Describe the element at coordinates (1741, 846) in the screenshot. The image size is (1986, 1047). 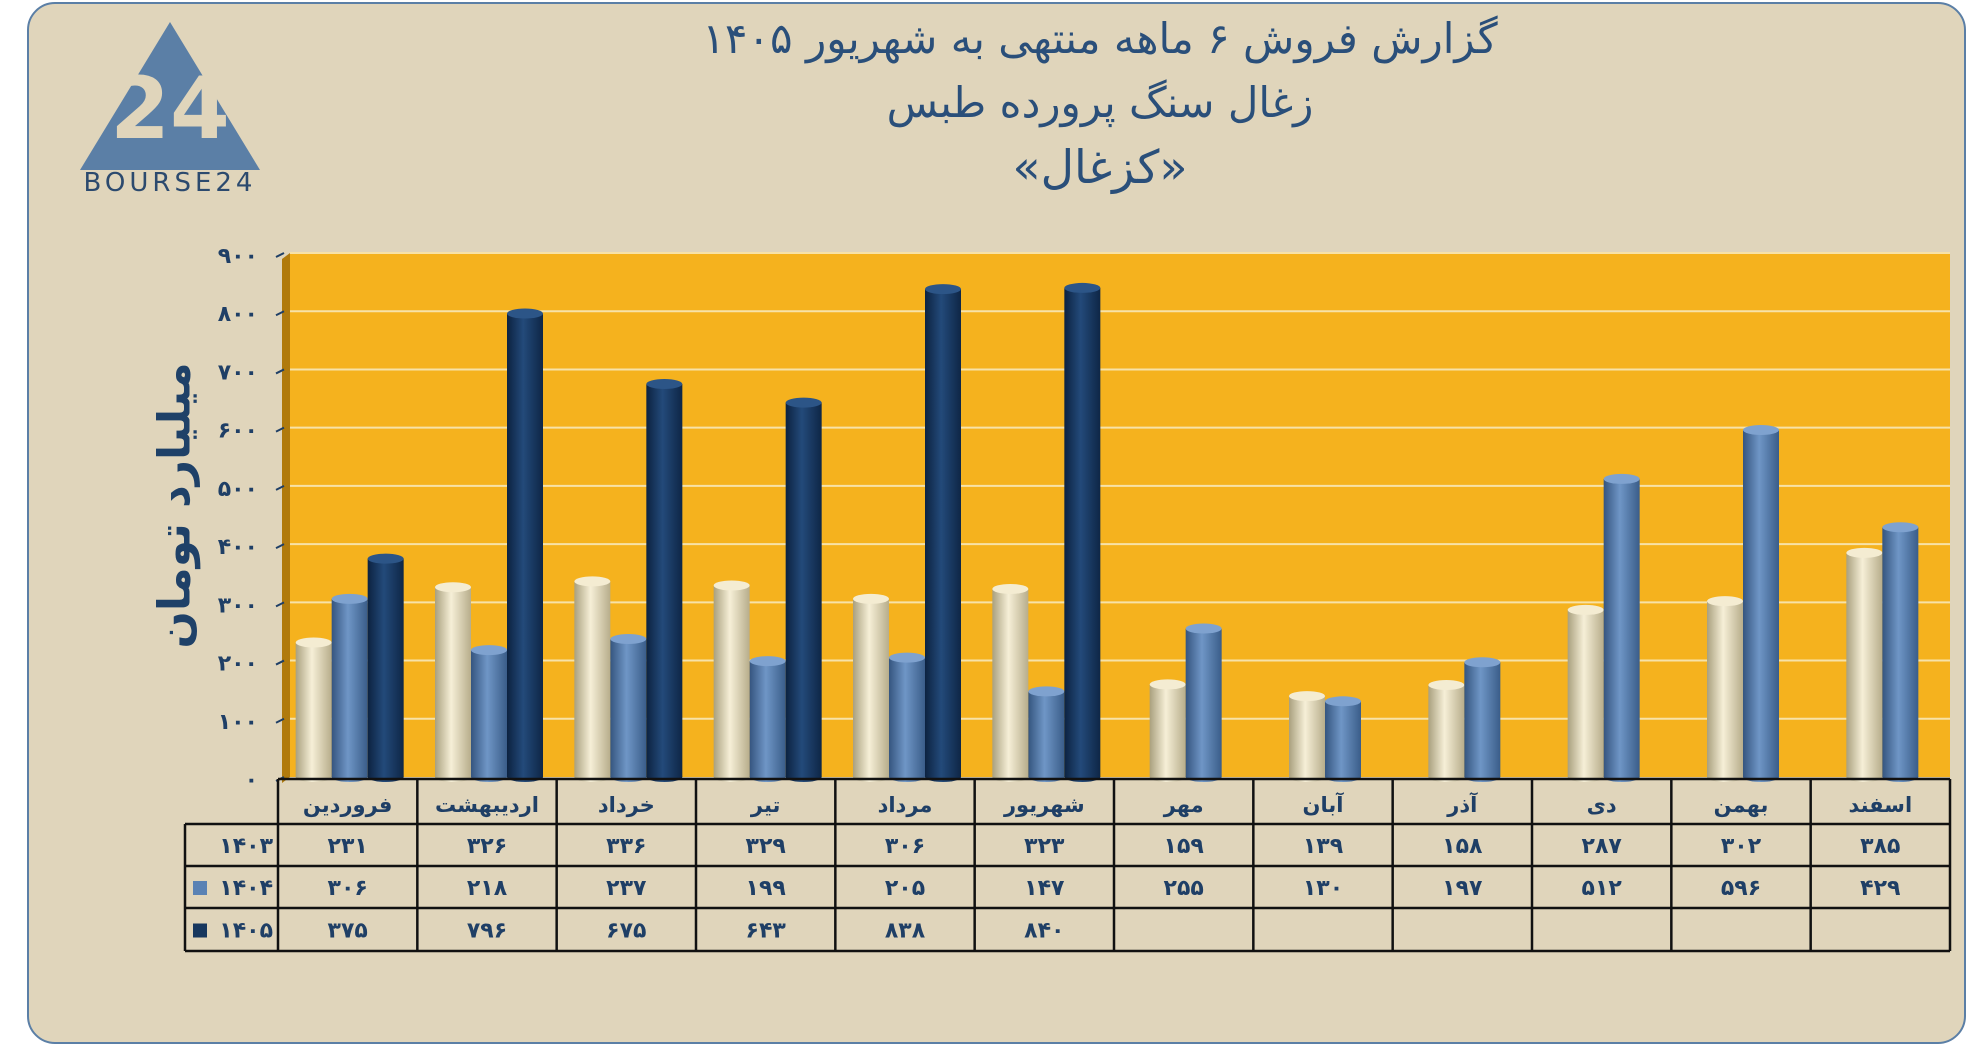
I see `table-value-cell: ۳۰۲` at that location.